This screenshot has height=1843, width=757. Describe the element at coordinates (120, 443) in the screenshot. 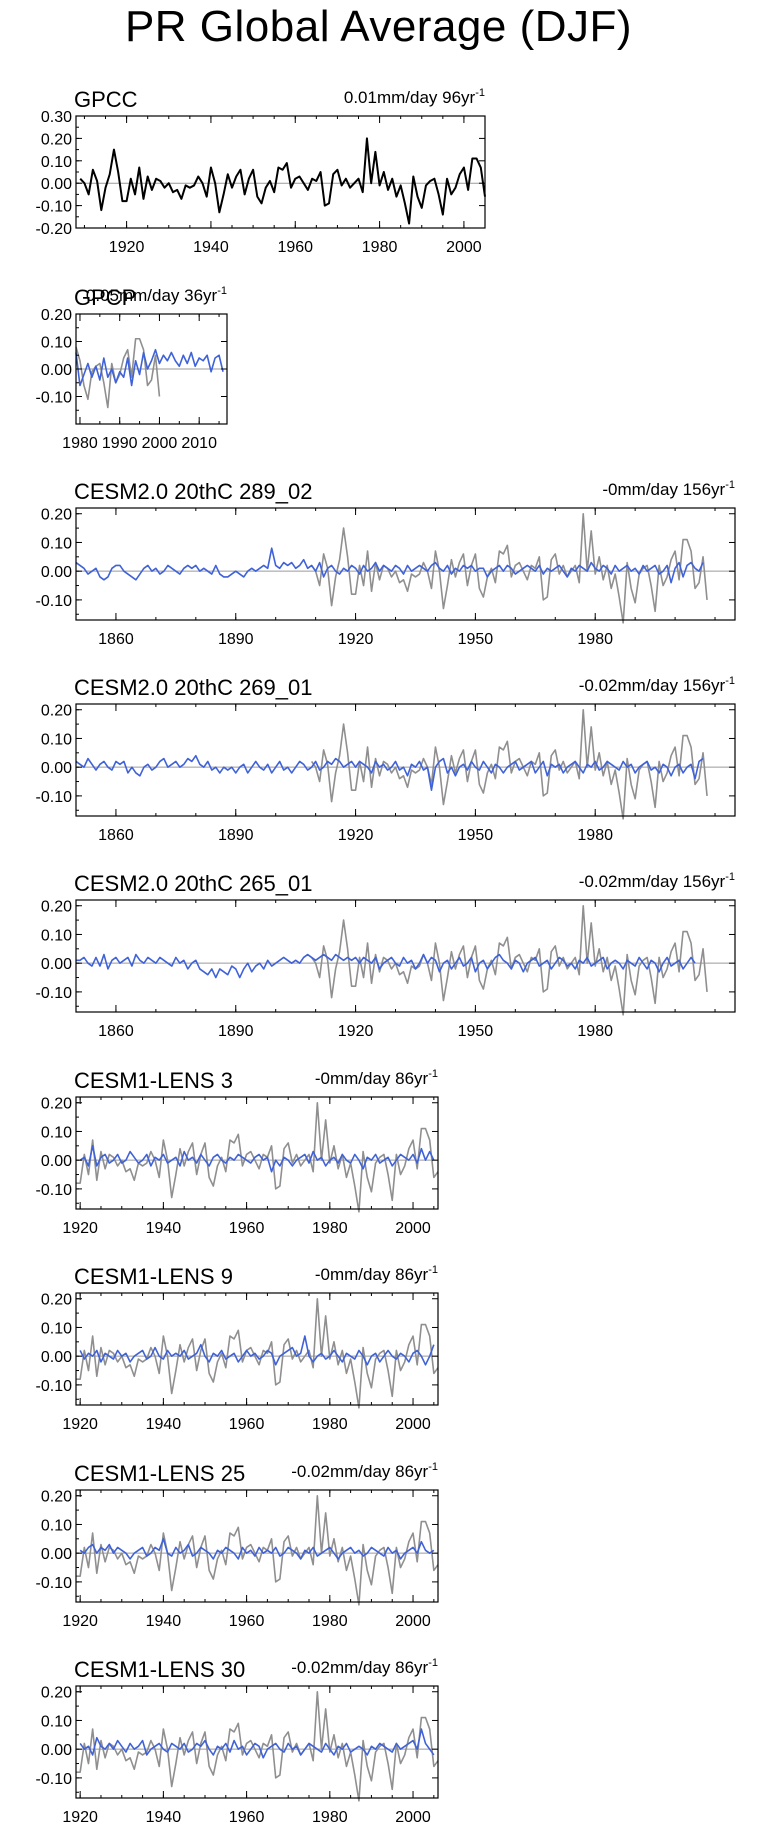

I see `x-tick-label: 1990` at that location.